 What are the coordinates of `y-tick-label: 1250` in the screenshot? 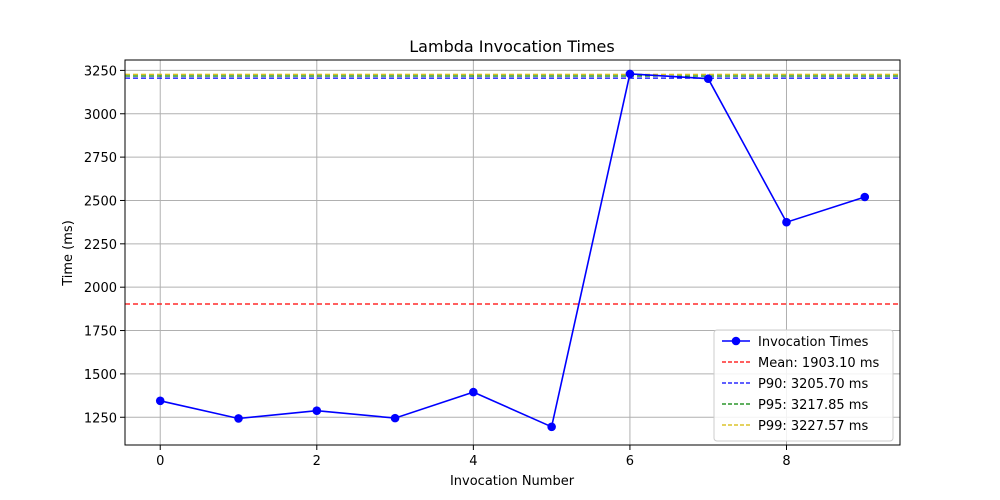 It's located at (100, 418).